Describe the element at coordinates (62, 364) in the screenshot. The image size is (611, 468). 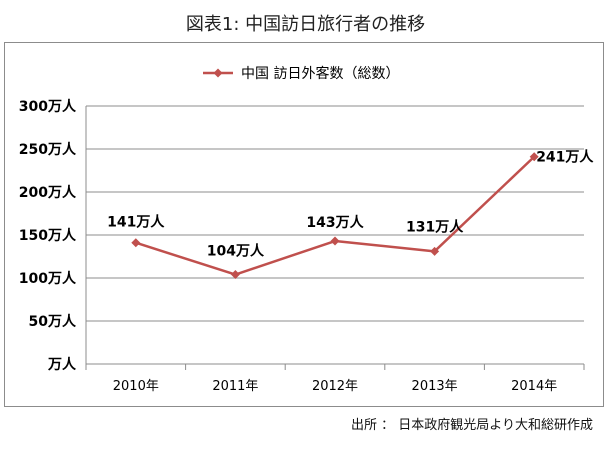
I see `y-tick-label: 万人` at that location.